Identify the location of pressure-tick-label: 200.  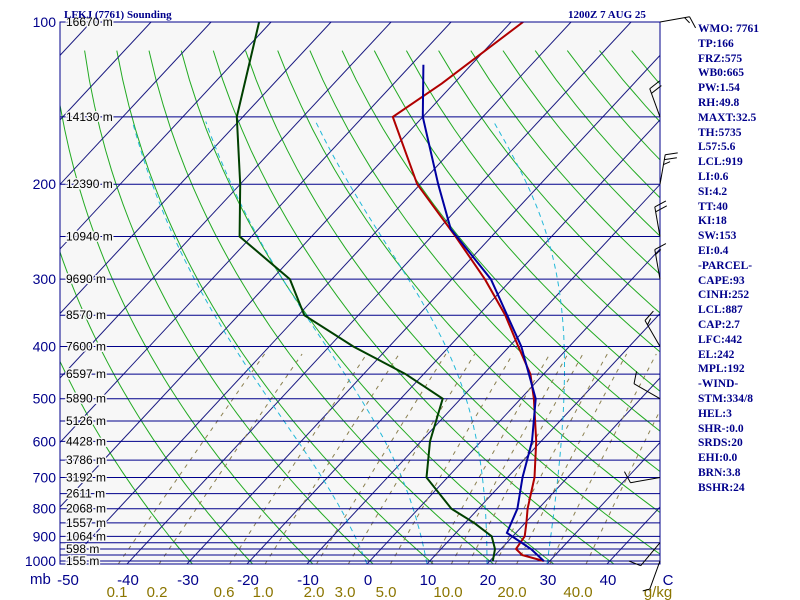
(45, 184).